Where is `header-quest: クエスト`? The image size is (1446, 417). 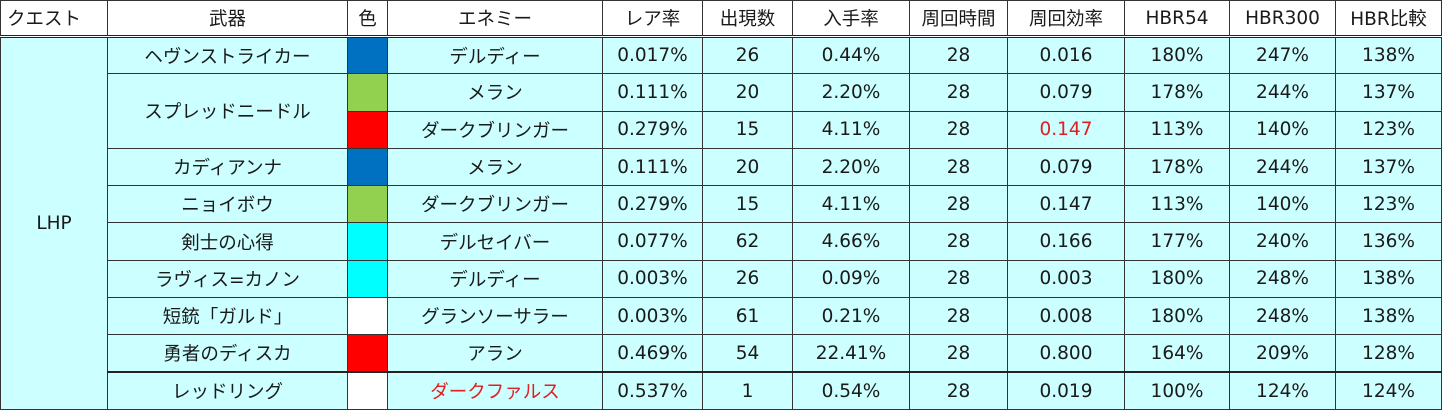 header-quest: クエスト is located at coordinates (54, 19).